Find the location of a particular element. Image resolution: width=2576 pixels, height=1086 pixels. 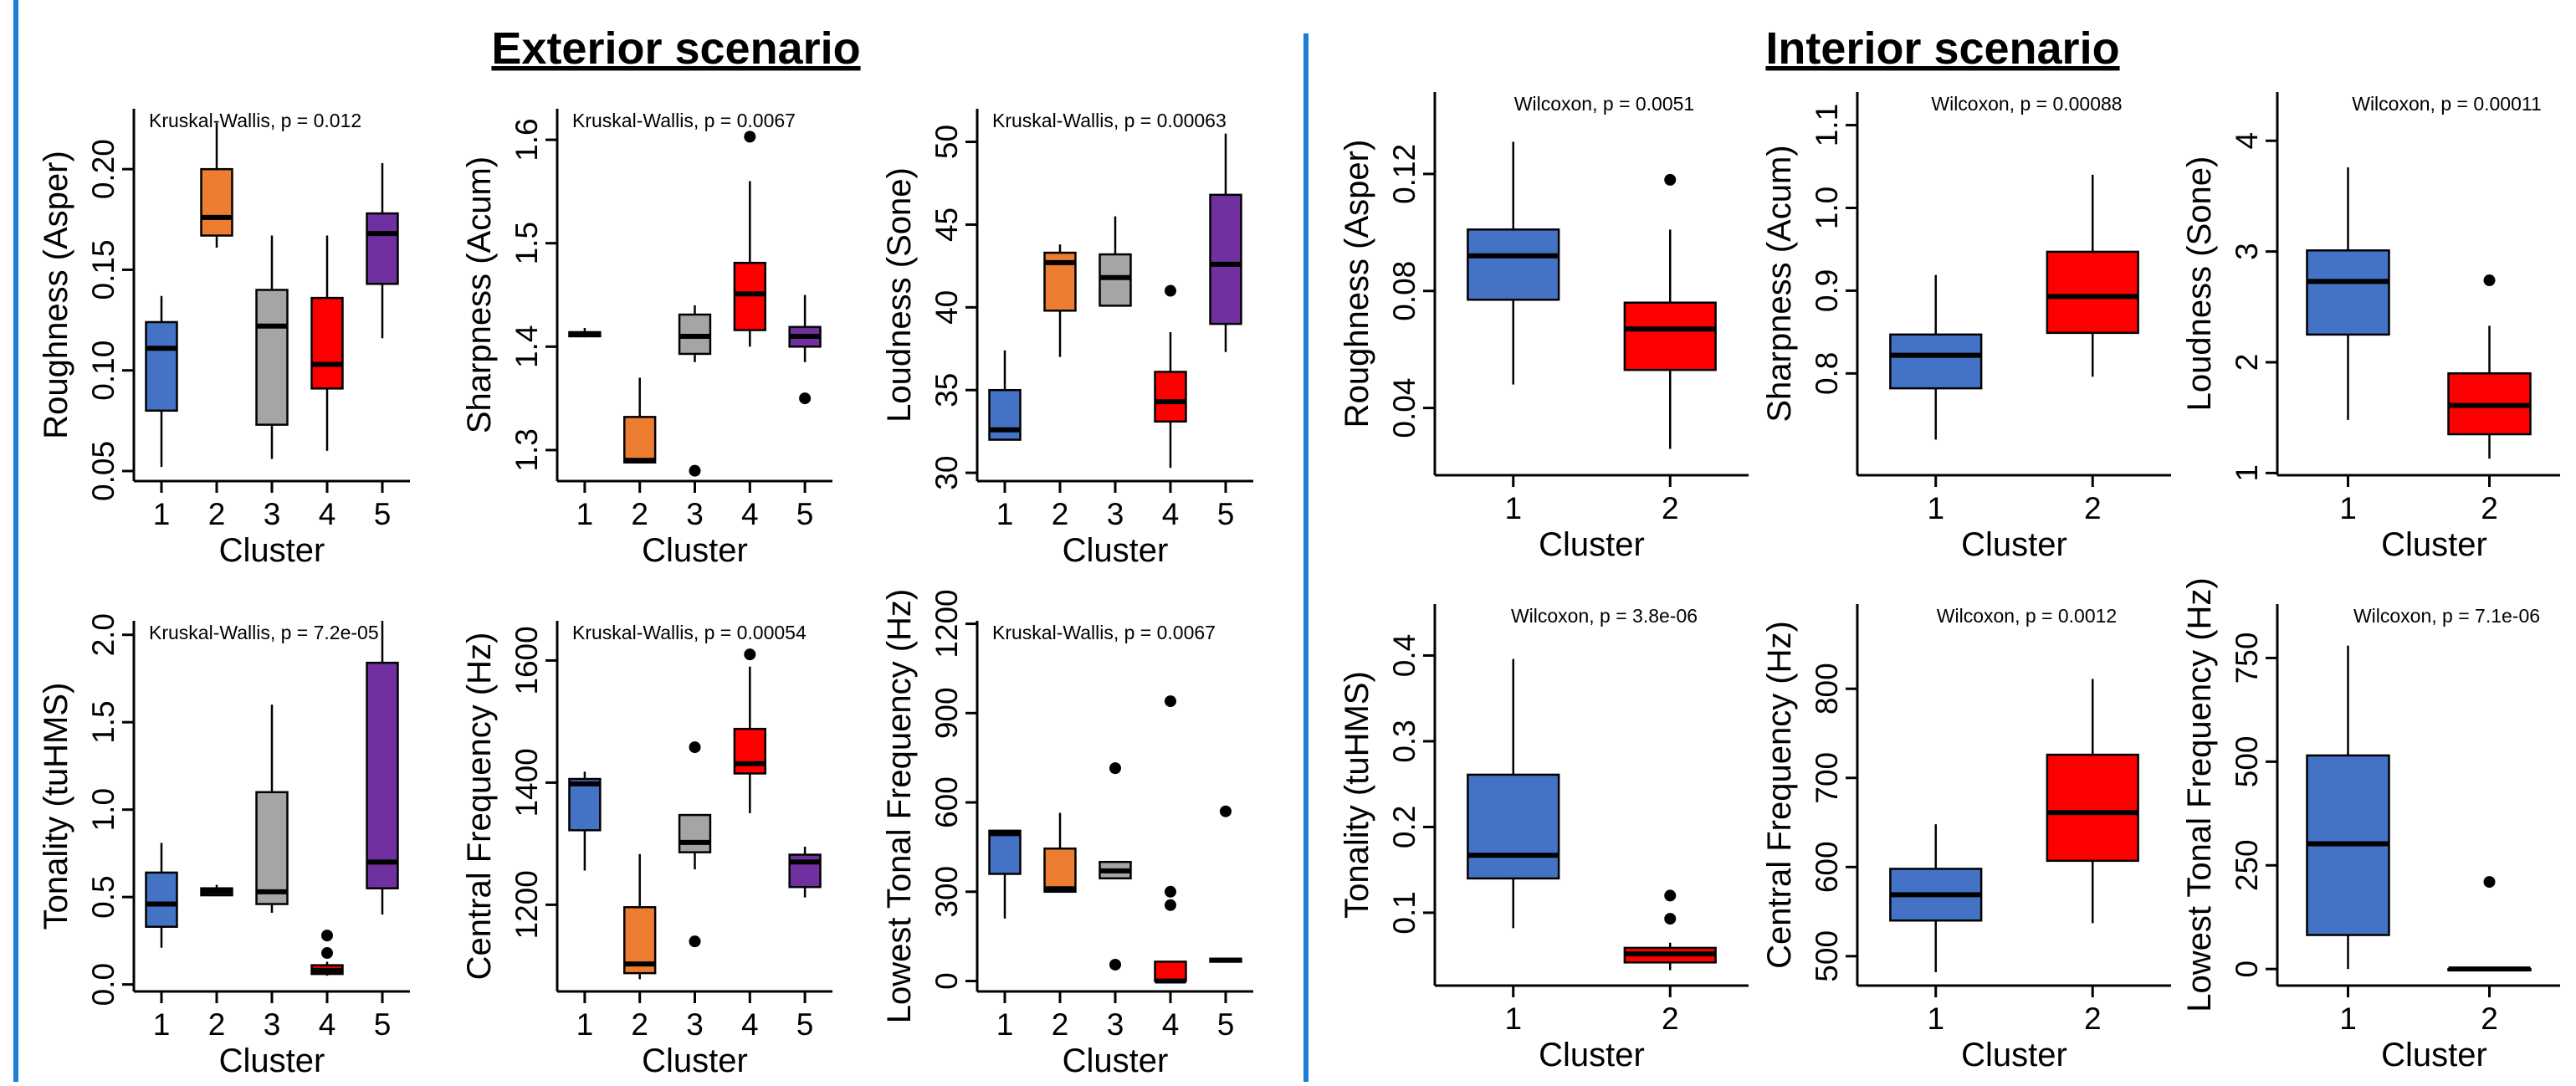

y-tick-label: 900 is located at coordinates (947, 713).